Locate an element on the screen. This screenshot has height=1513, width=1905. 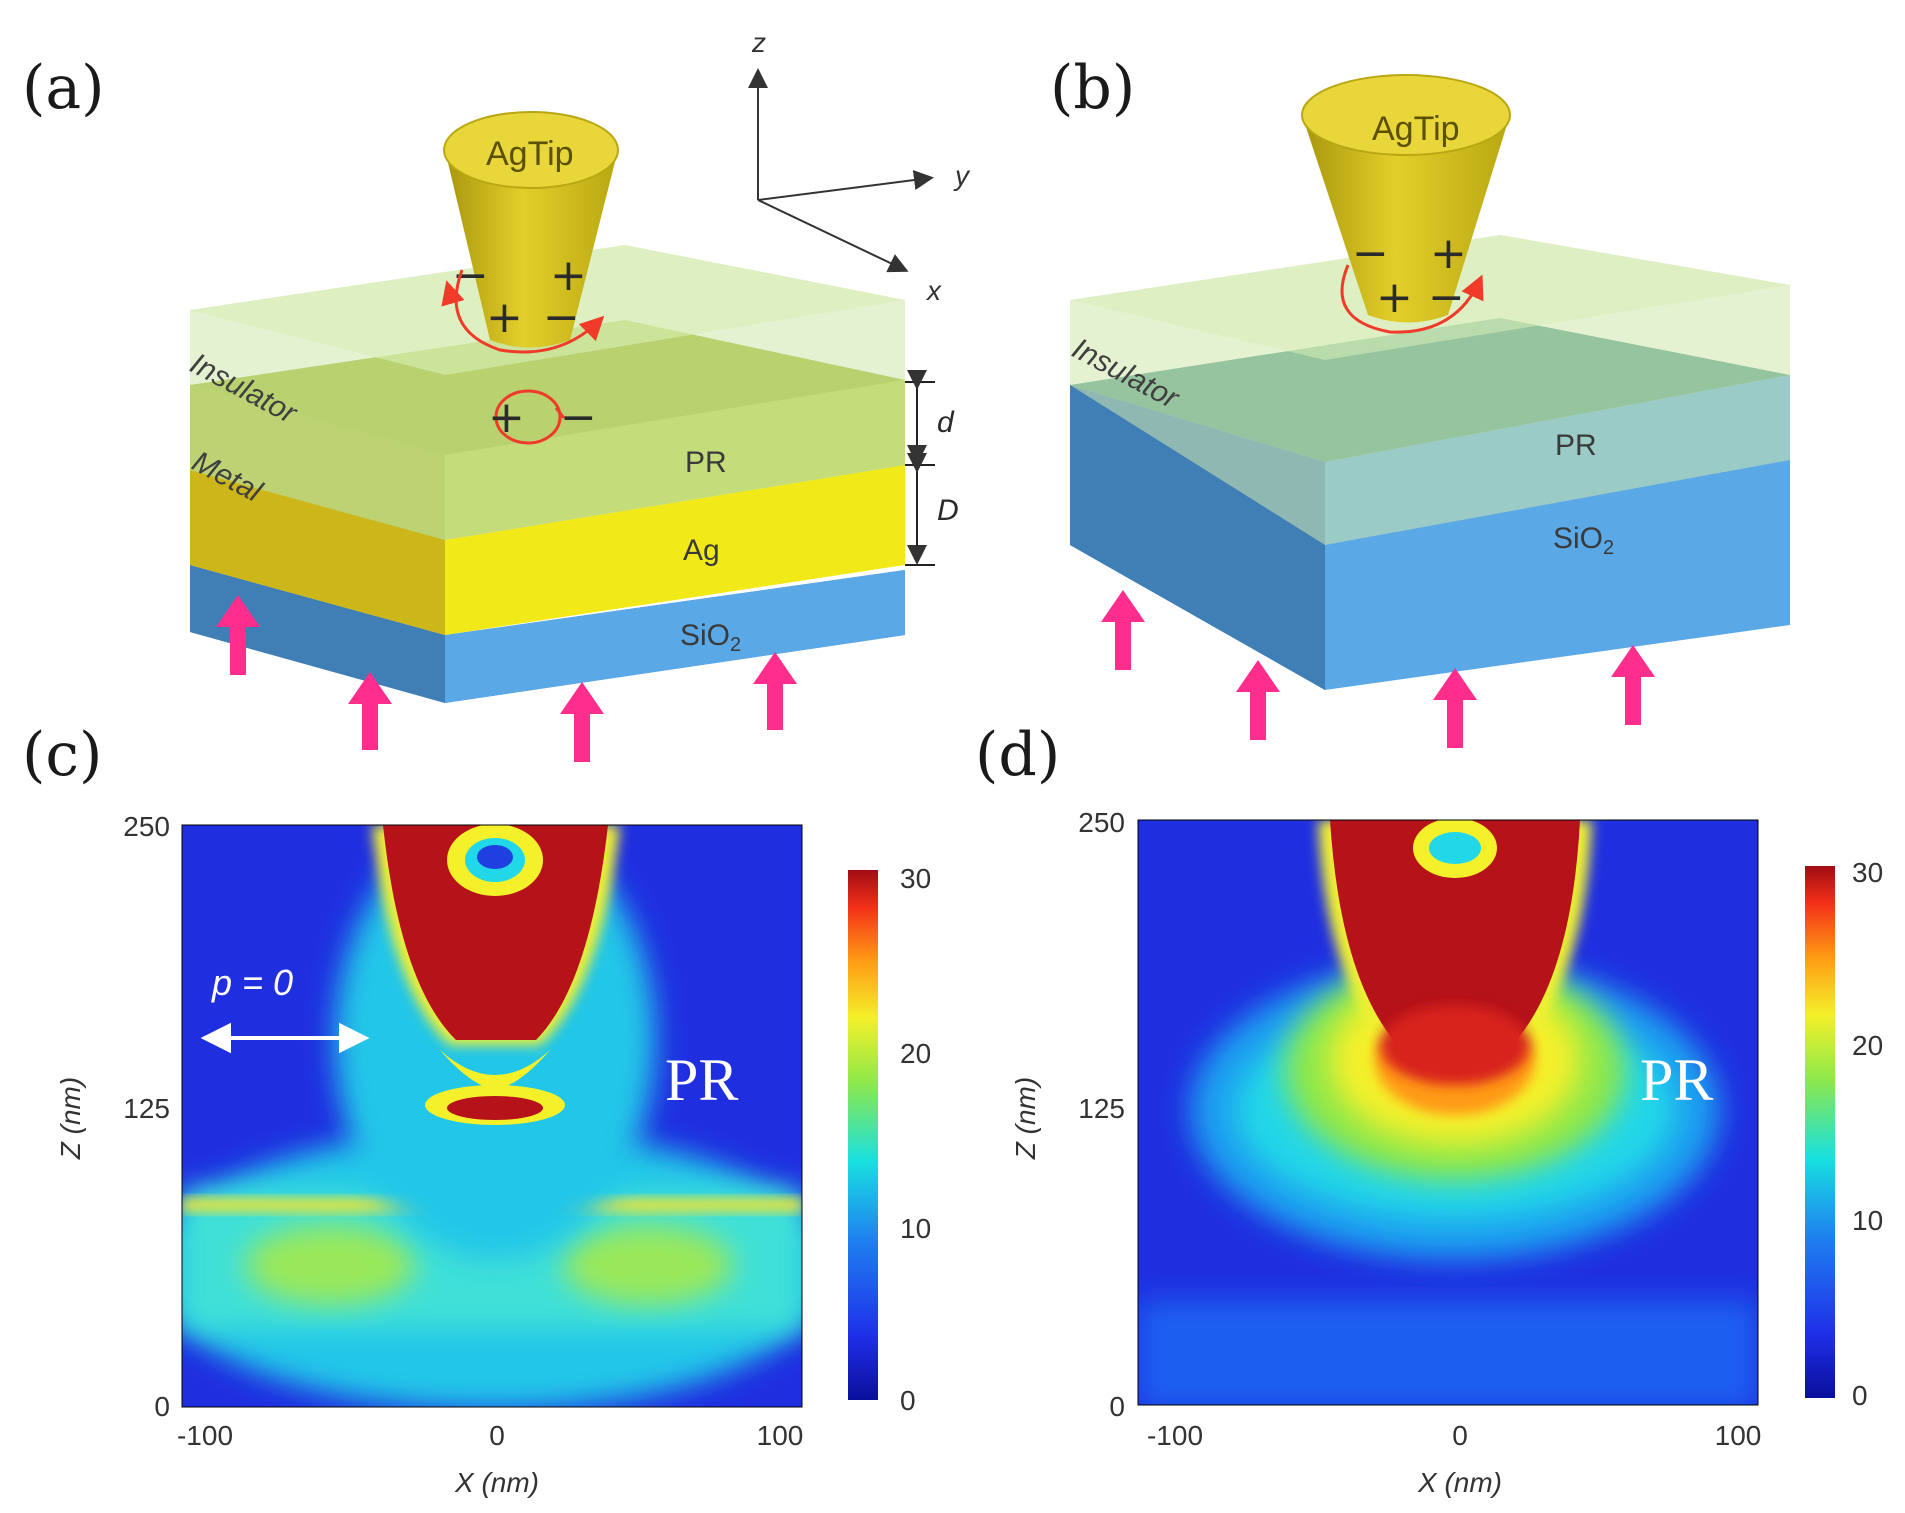
d-ytick-250: 250 is located at coordinates (1101, 822).